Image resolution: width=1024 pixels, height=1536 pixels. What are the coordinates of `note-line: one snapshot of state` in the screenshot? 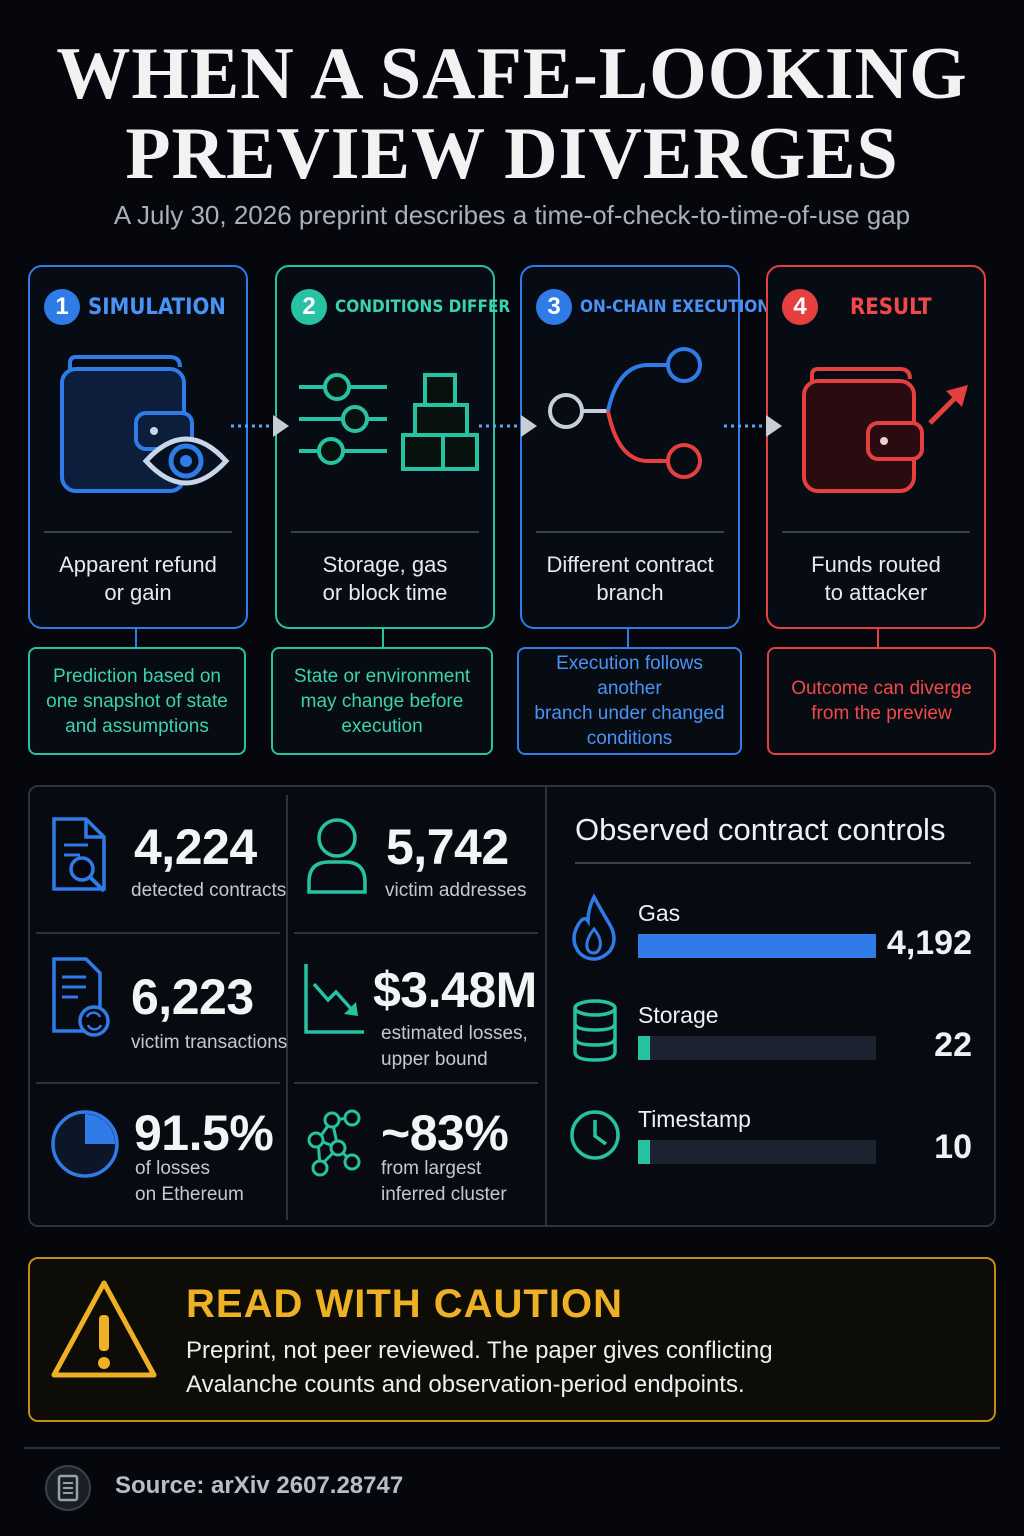 It's located at (137, 701).